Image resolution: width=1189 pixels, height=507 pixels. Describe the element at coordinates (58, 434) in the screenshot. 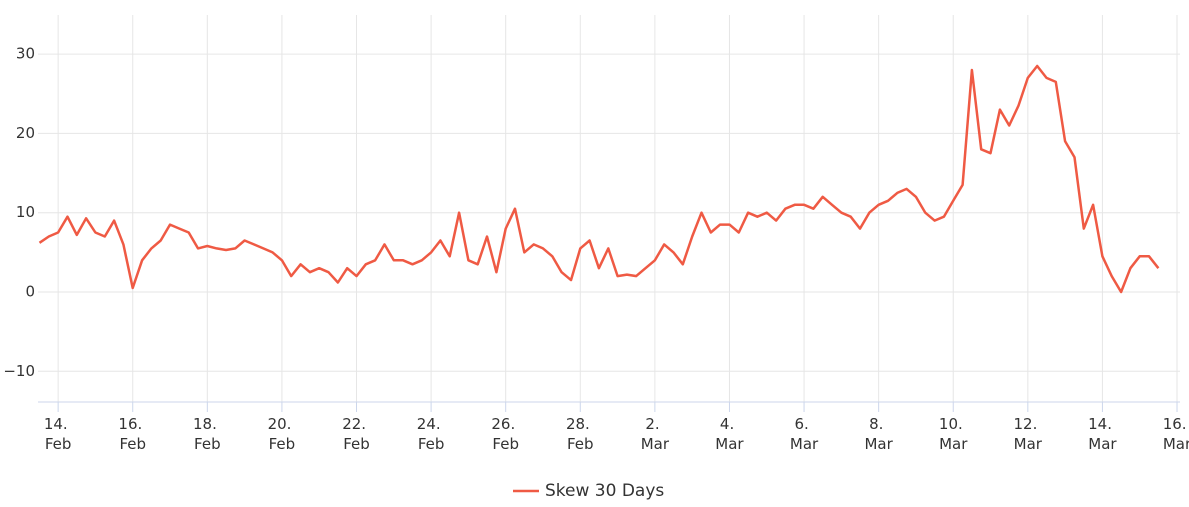

I see `x-tick-label: 14. Feb` at that location.